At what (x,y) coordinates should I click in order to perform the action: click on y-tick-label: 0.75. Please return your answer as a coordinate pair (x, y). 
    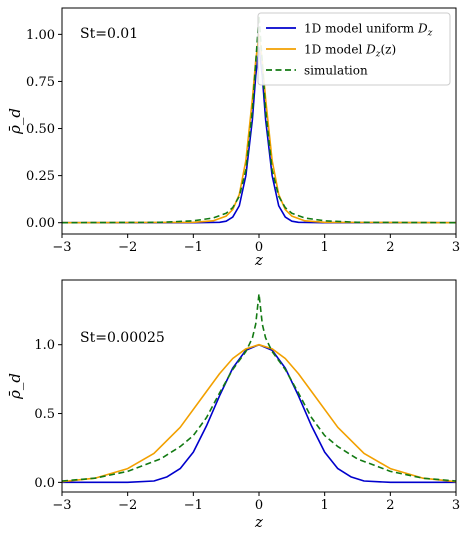
    Looking at the image, I should click on (40, 82).